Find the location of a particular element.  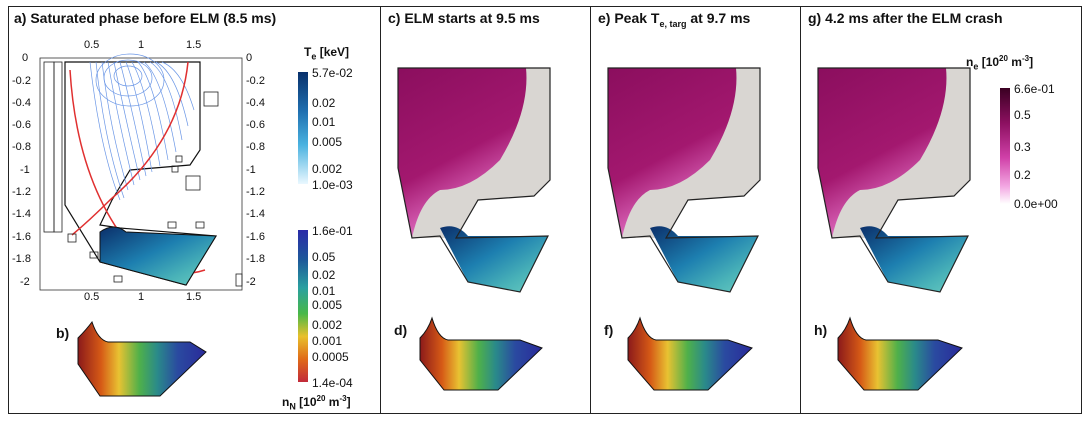

nn-colorbar-tick: 0.02 is located at coordinates (324, 275).